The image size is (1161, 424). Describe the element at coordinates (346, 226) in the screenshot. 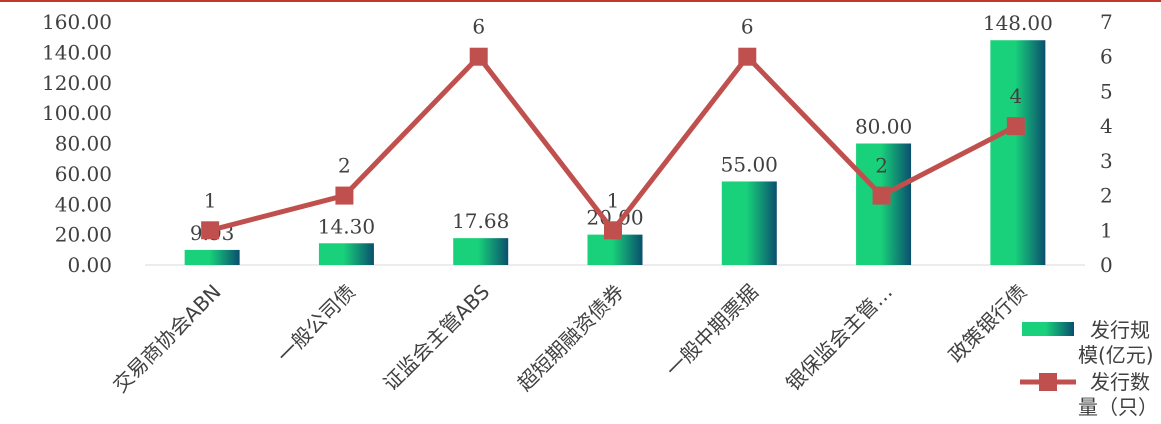

I see `bar-value-label: 14.30` at that location.